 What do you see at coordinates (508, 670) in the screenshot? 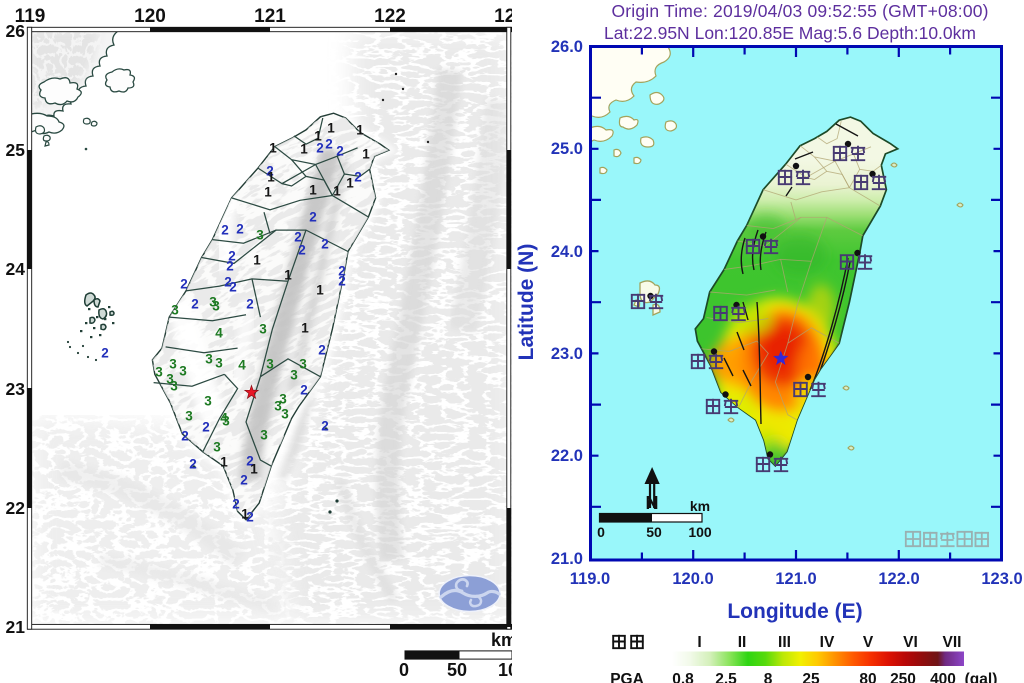
I see `svg-text: 10` at bounding box center [508, 670].